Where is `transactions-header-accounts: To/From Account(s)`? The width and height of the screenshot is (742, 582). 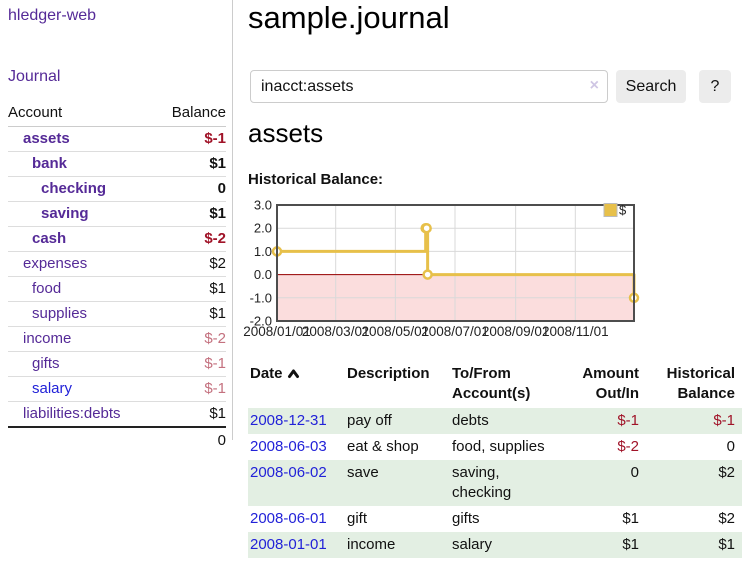
transactions-header-accounts: To/From Account(s) is located at coordinates (491, 383).